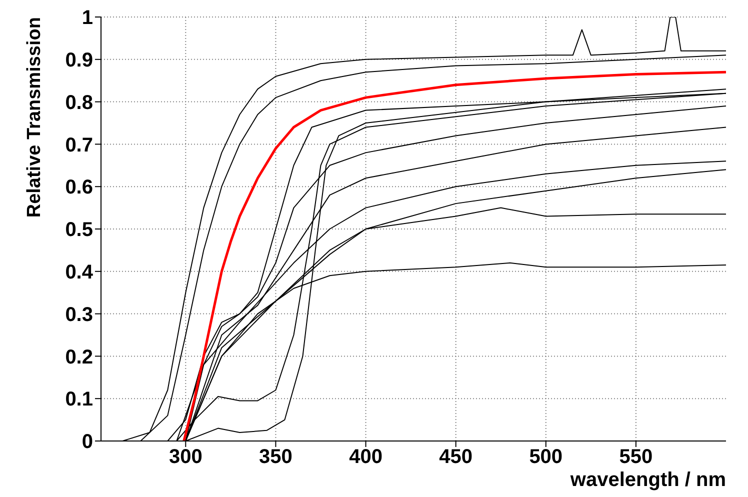 The image size is (748, 497). What do you see at coordinates (546, 457) in the screenshot?
I see `x-tick-label: 500` at bounding box center [546, 457].